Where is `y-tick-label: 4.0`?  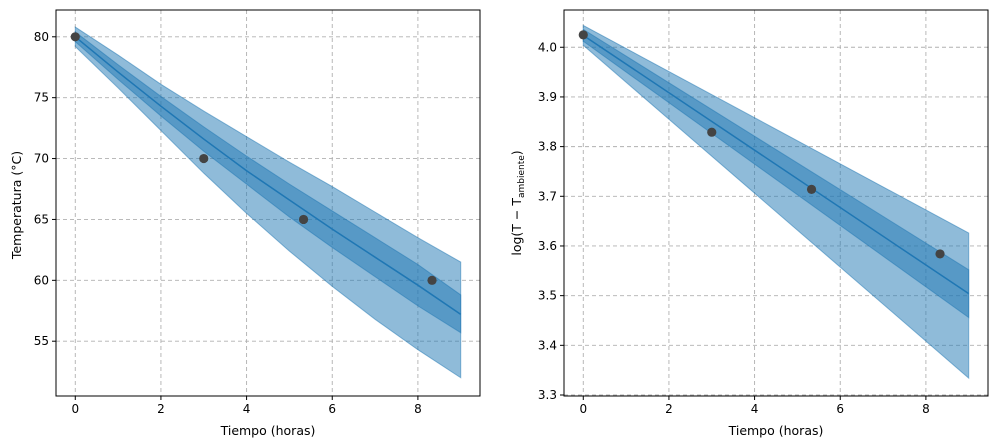
y-tick-label: 4.0 is located at coordinates (547, 47).